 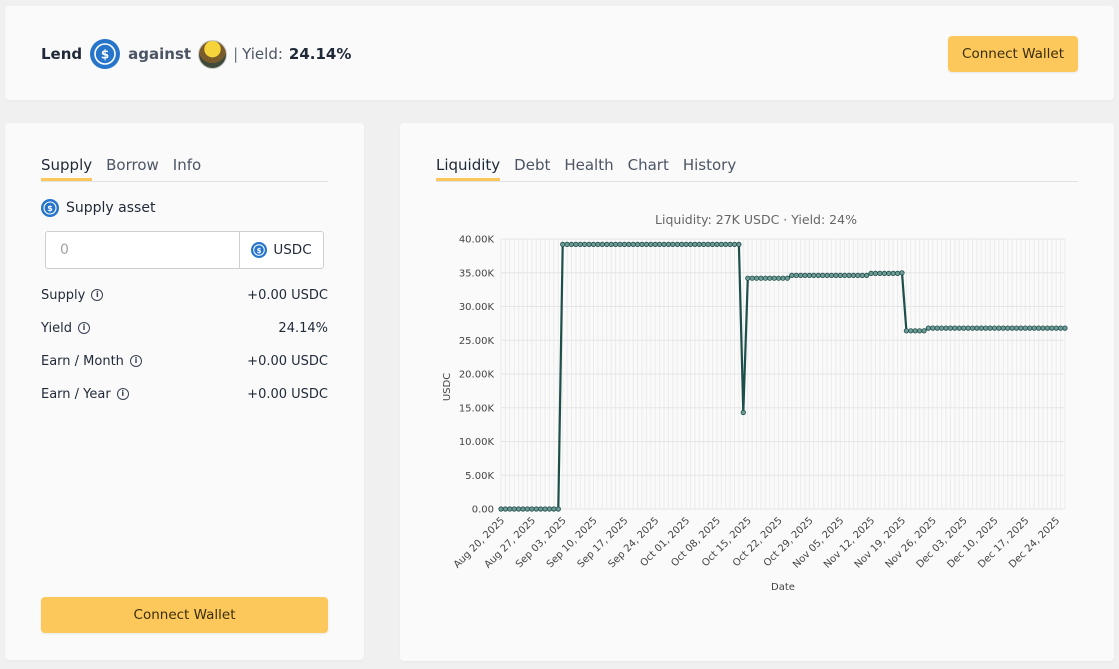 I want to click on amount-input, so click(x=142, y=250).